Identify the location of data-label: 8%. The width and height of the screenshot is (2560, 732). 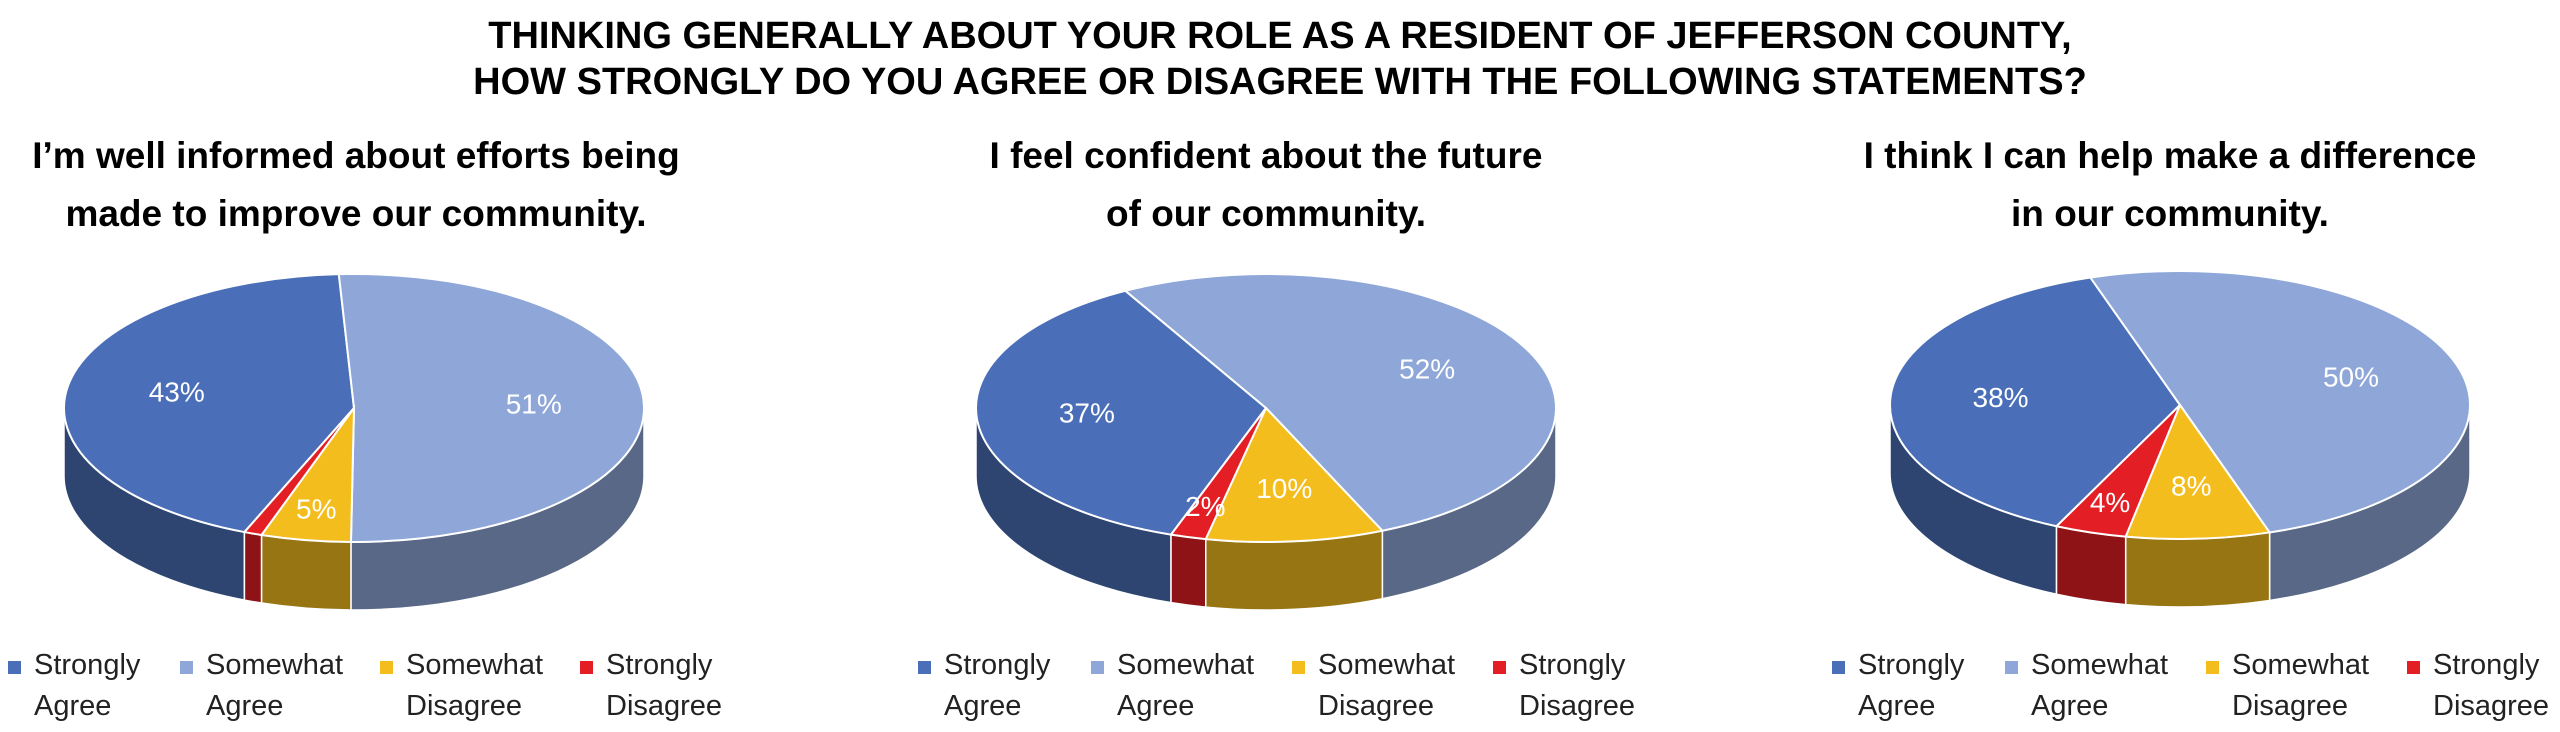
(2191, 485).